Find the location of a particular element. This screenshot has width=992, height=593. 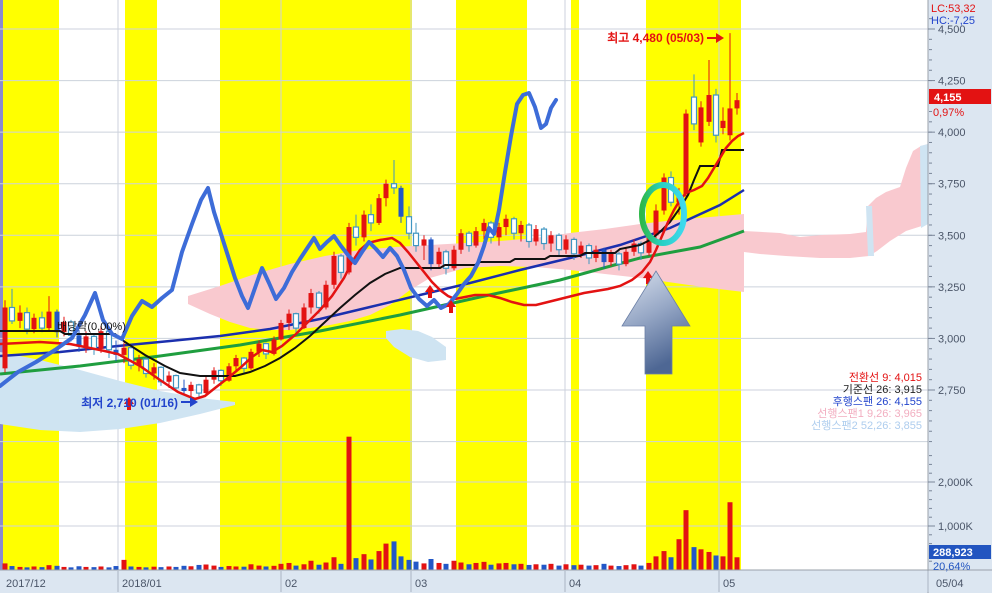

low-annotation-arrow-icon is located at coordinates (194, 402).